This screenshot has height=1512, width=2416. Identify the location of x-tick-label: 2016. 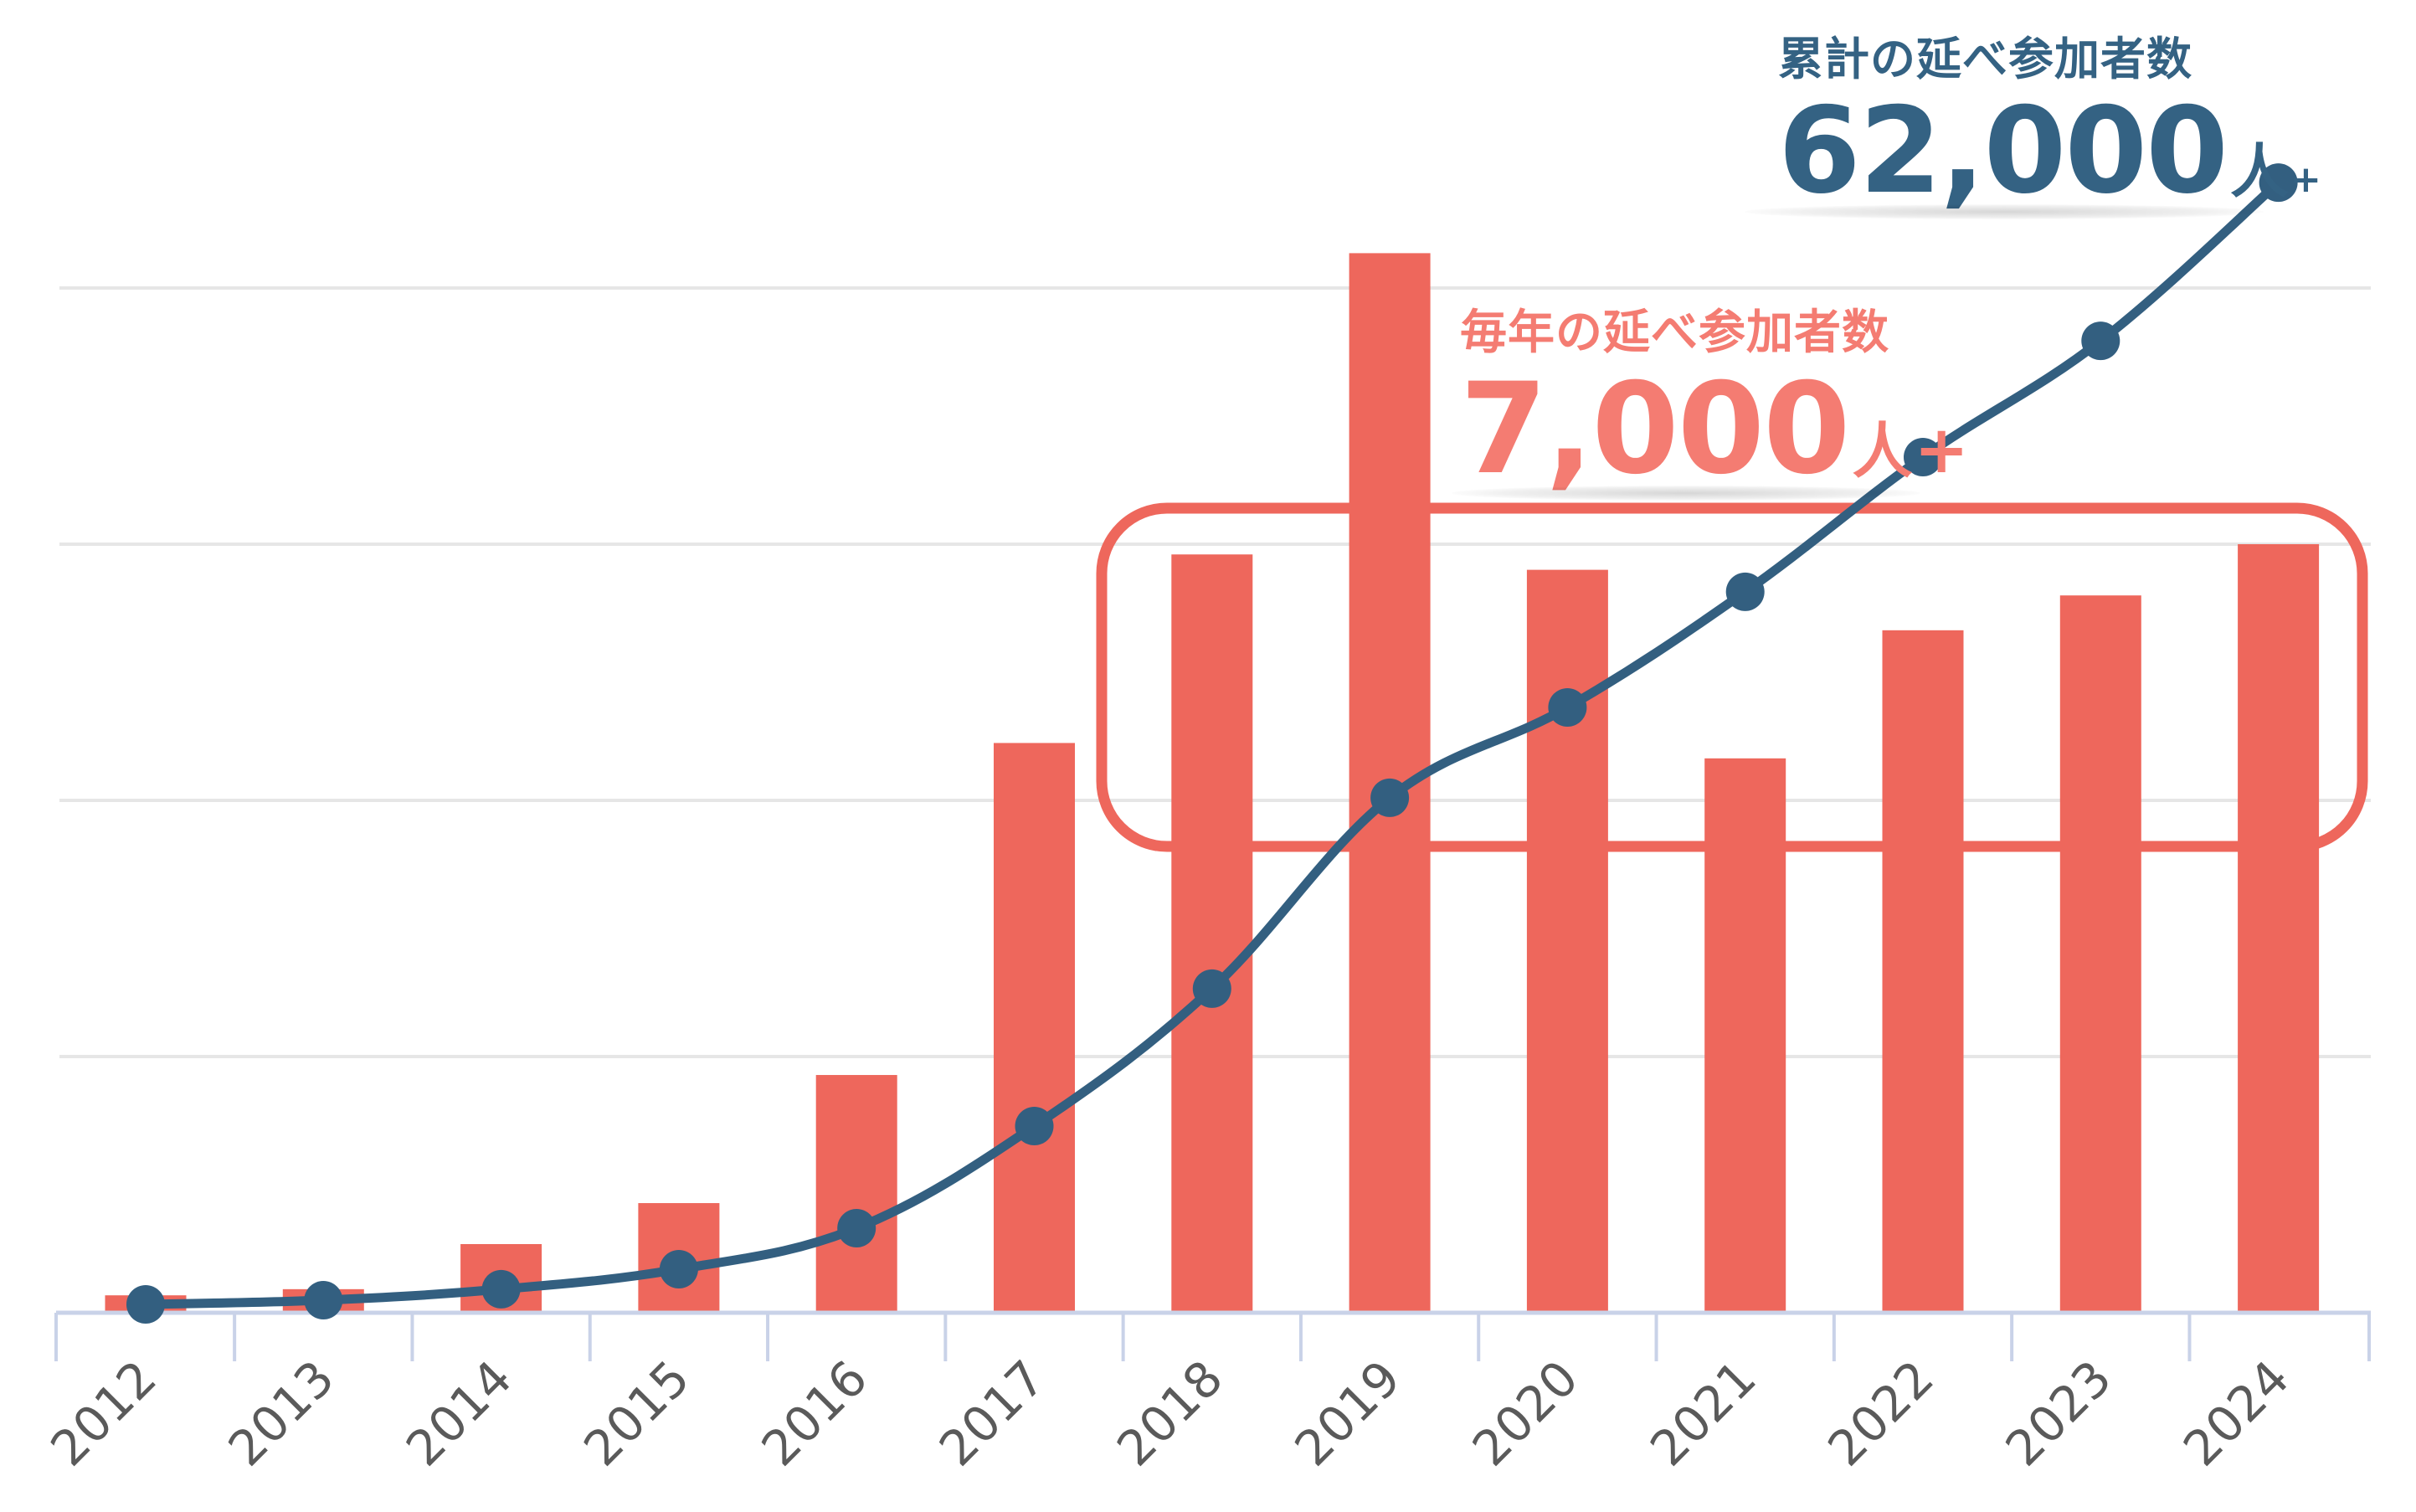
(814, 1413).